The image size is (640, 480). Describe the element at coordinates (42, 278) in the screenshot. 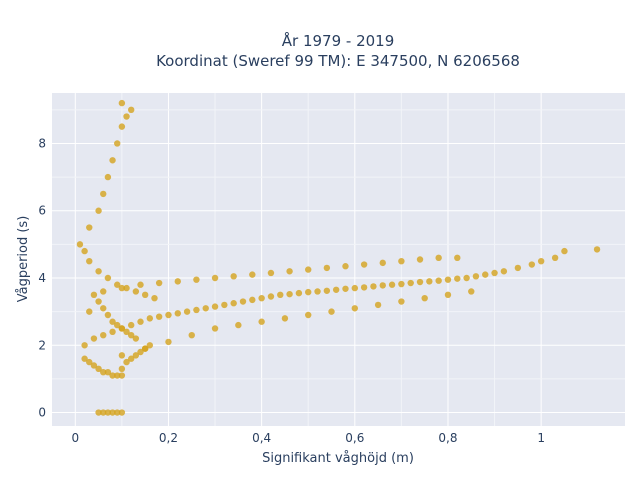

I see `y-tick-label: 4` at that location.